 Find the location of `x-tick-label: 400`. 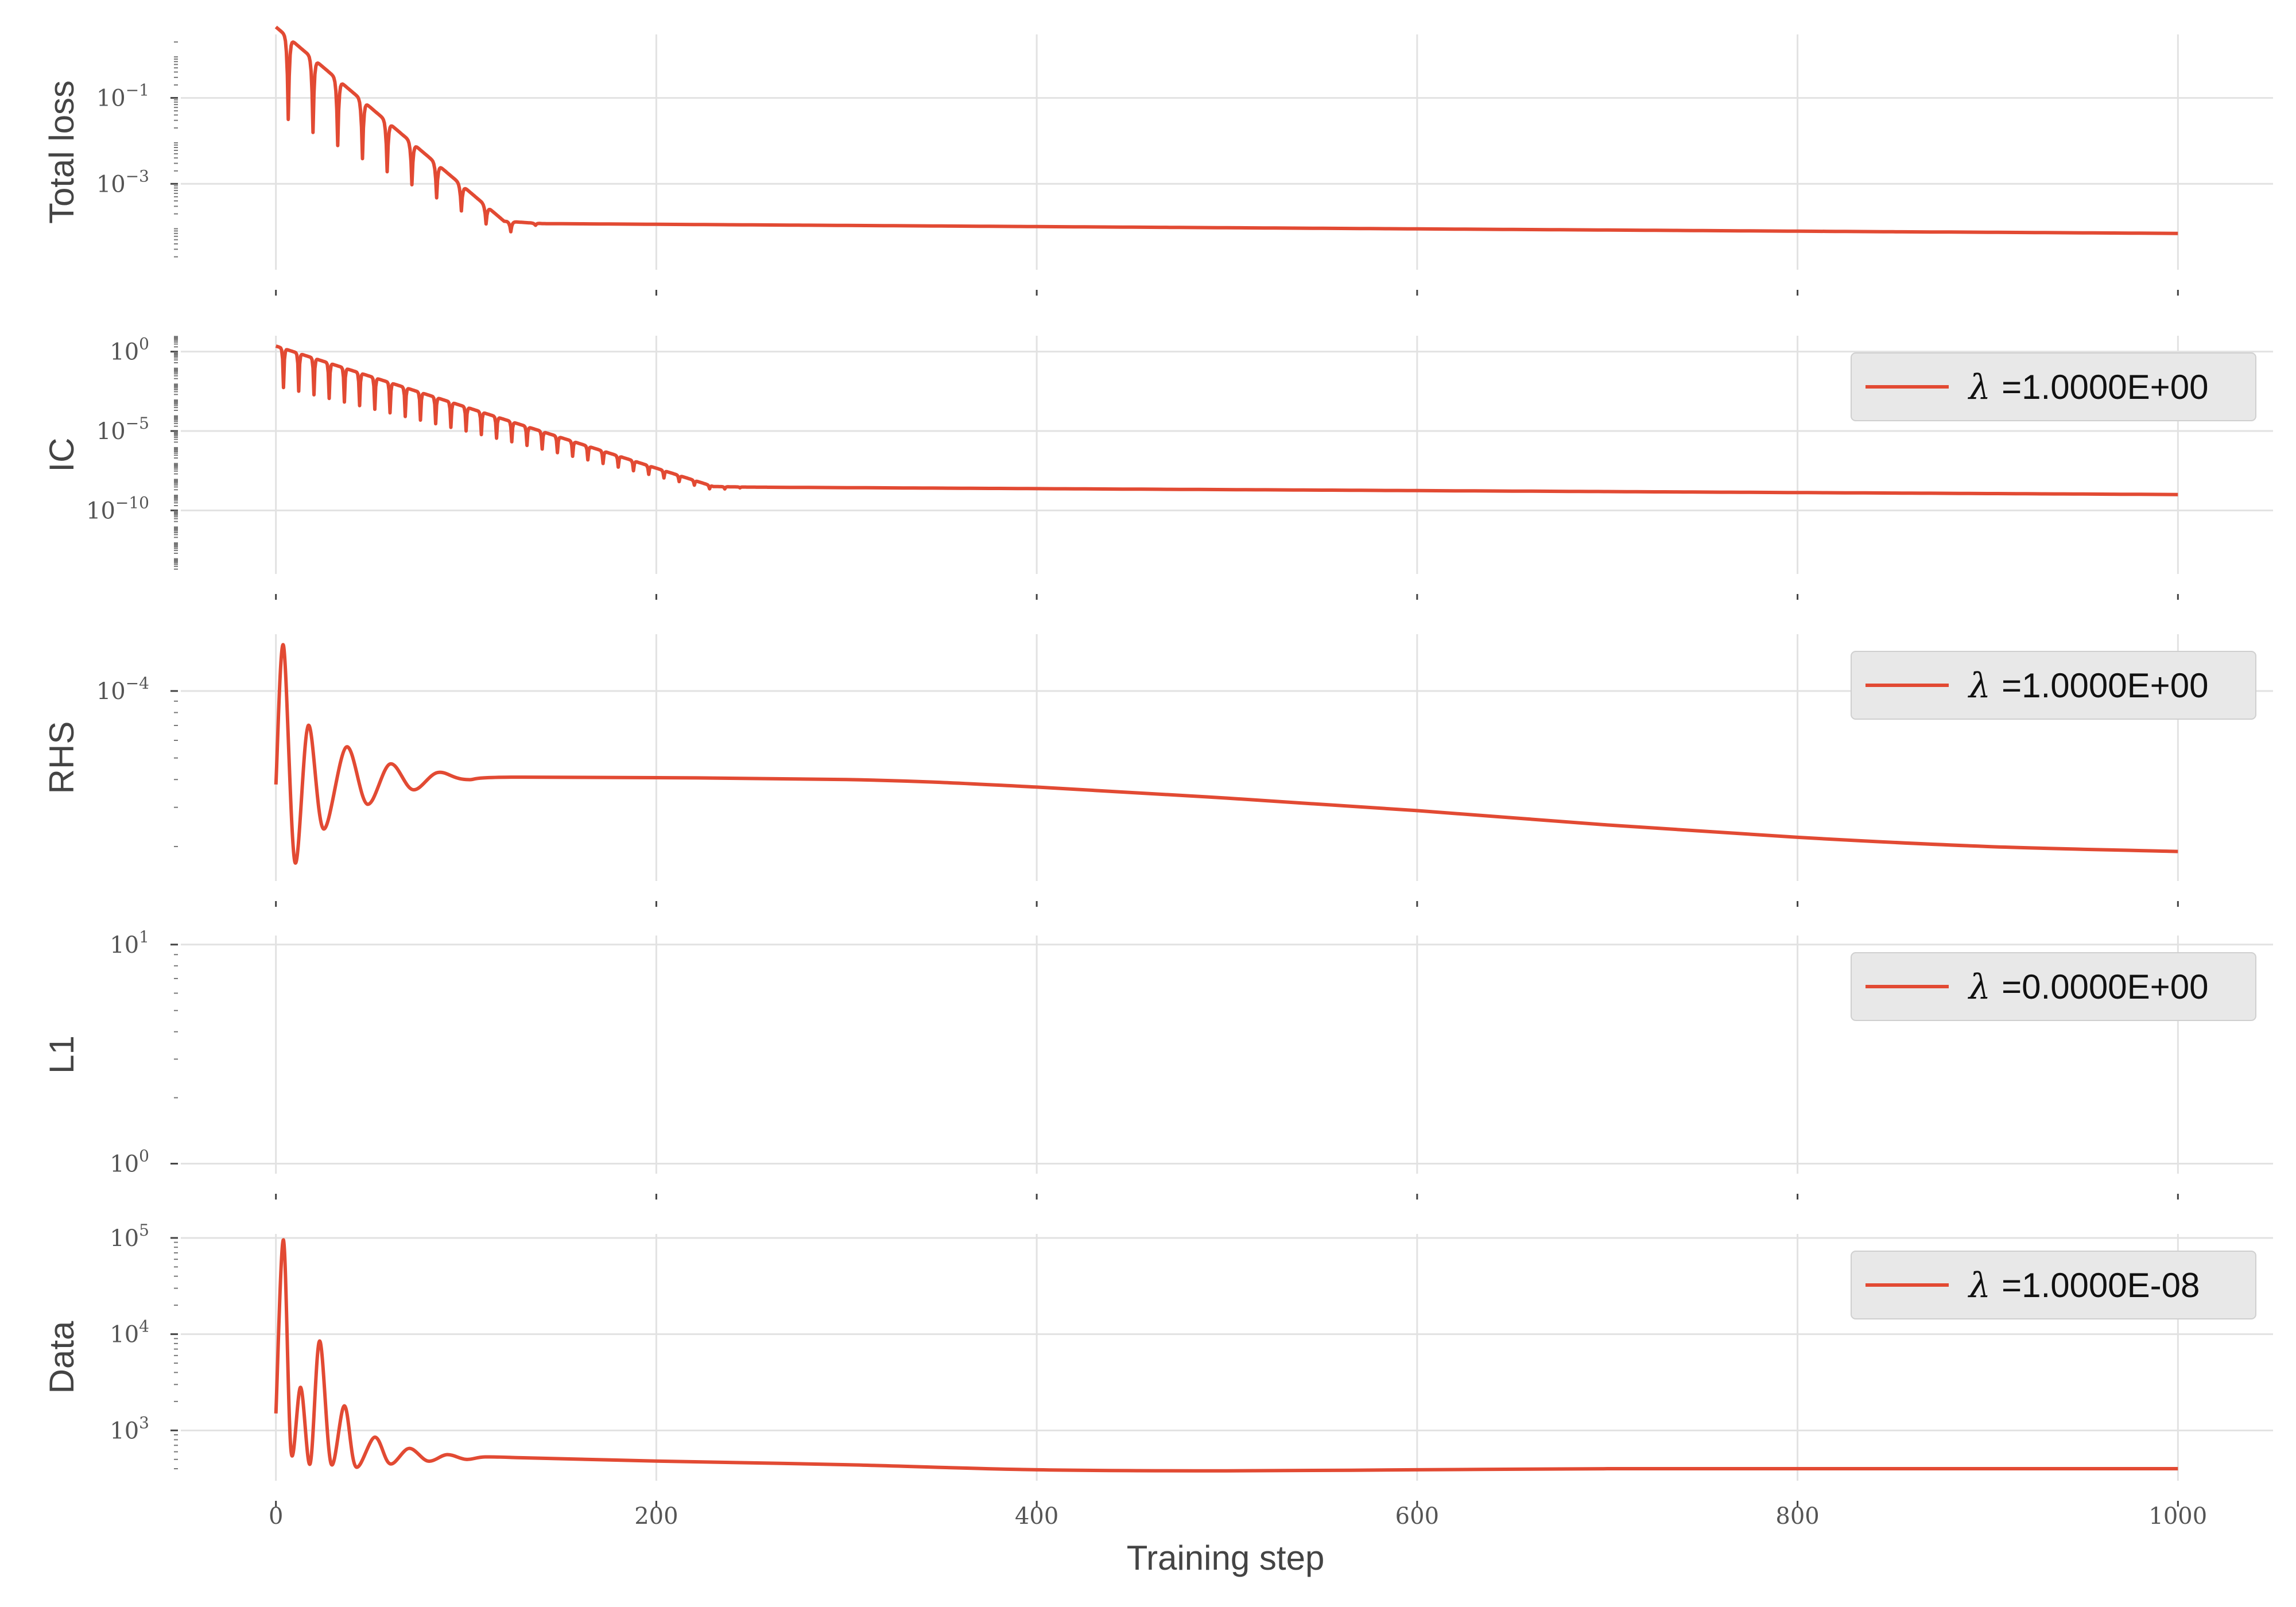

x-tick-label: 400 is located at coordinates (1036, 1516).